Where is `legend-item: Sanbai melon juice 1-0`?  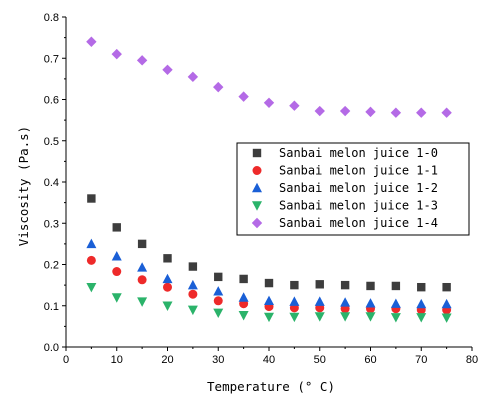 legend-item: Sanbai melon juice 1-0 is located at coordinates (345, 153).